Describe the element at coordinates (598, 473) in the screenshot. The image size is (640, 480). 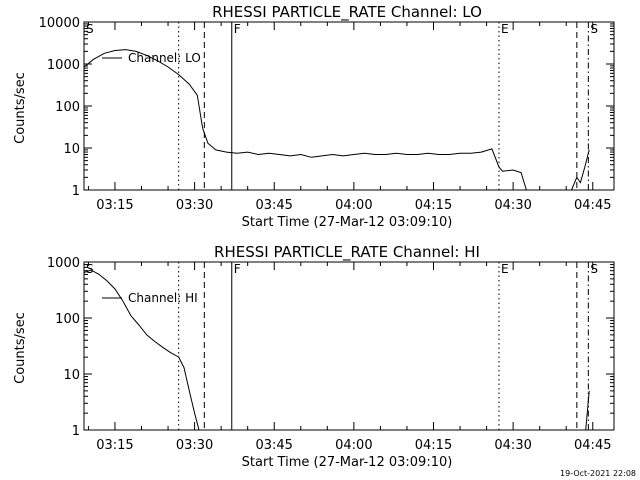
I see `footer-timestamp: 19-Oct-2021 22:08` at that location.